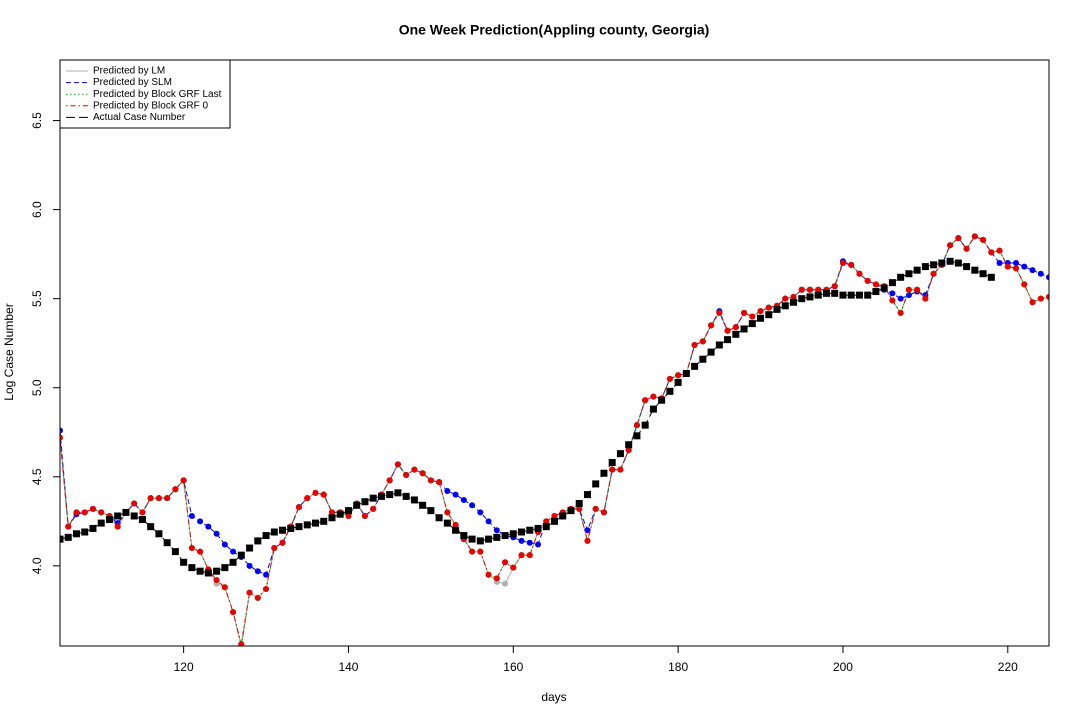 The image size is (1080, 720). I want to click on legend-label: Actual Case Number, so click(139, 117).